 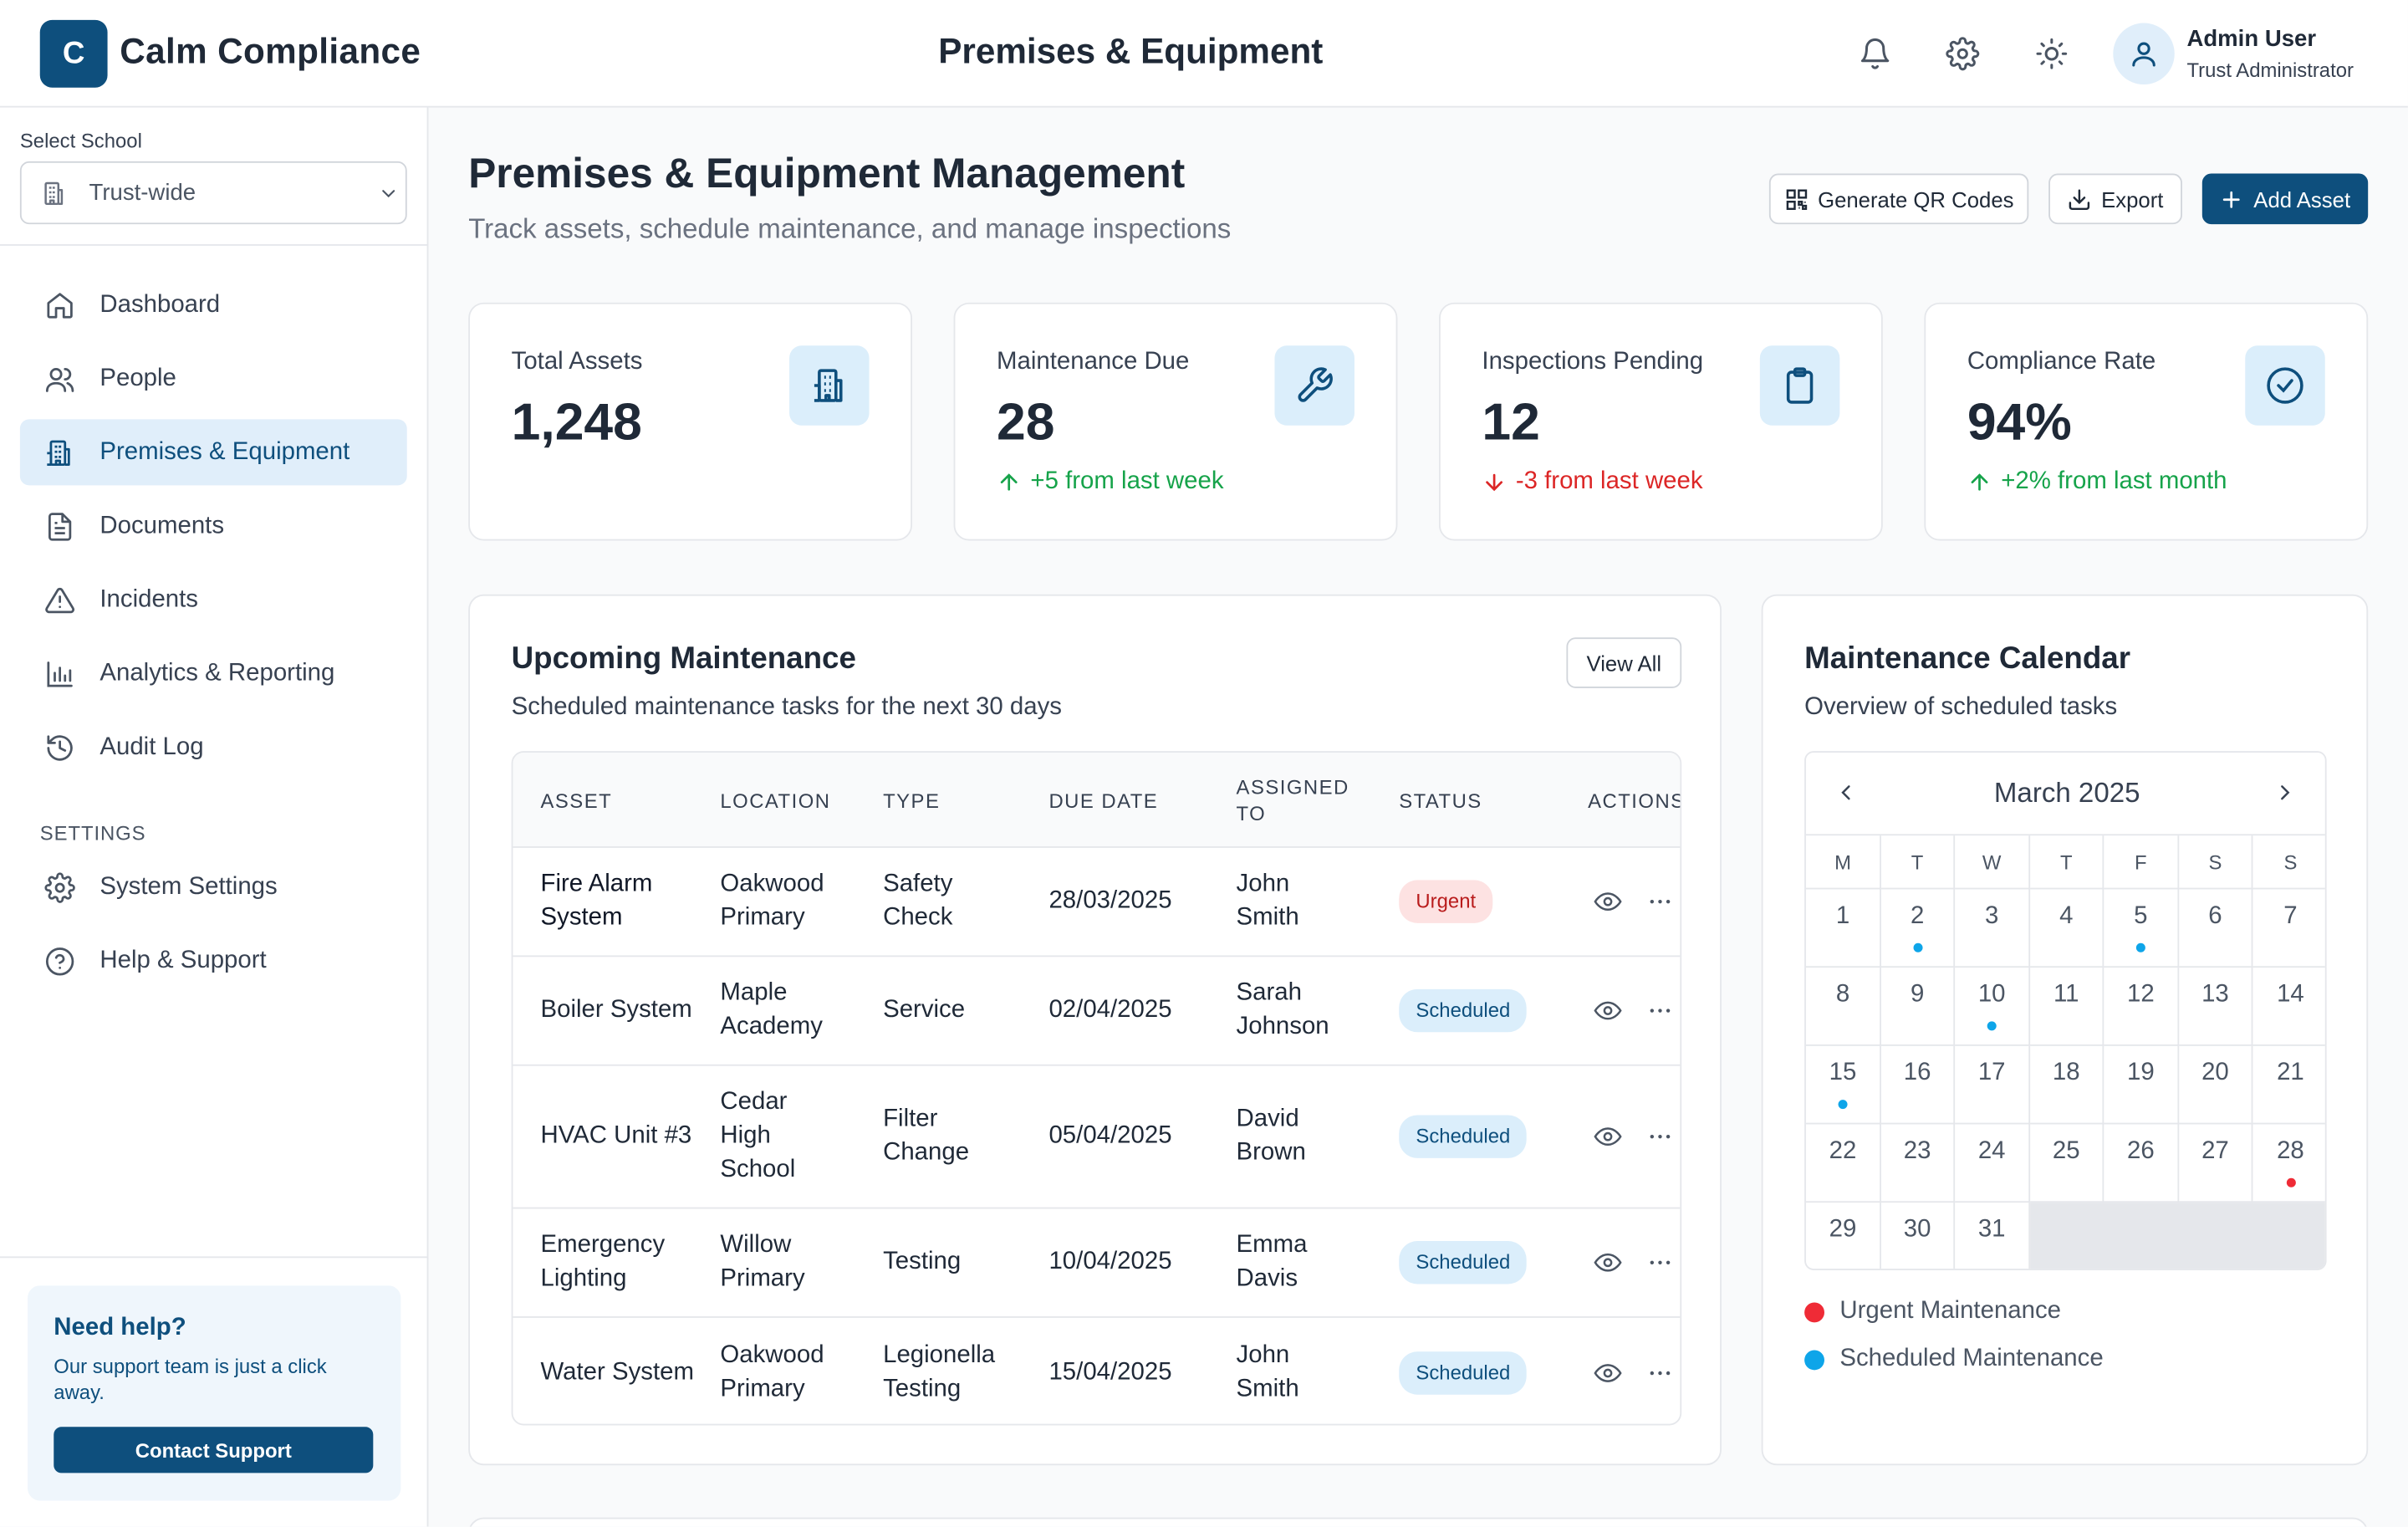 I want to click on calendar-day: 5, so click(x=2142, y=929).